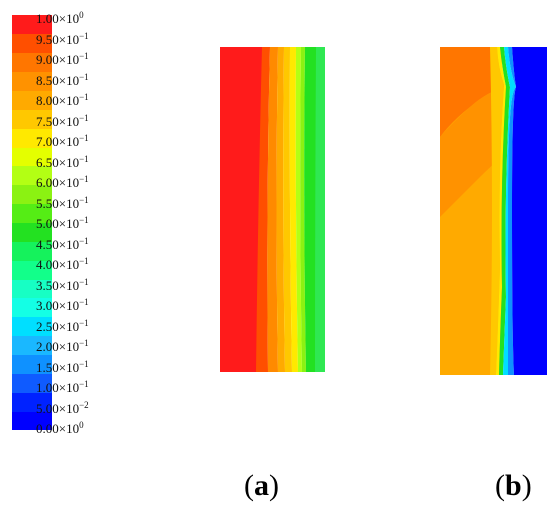 Image resolution: width=550 pixels, height=510 pixels. I want to click on contour-panel-a, so click(272, 209).